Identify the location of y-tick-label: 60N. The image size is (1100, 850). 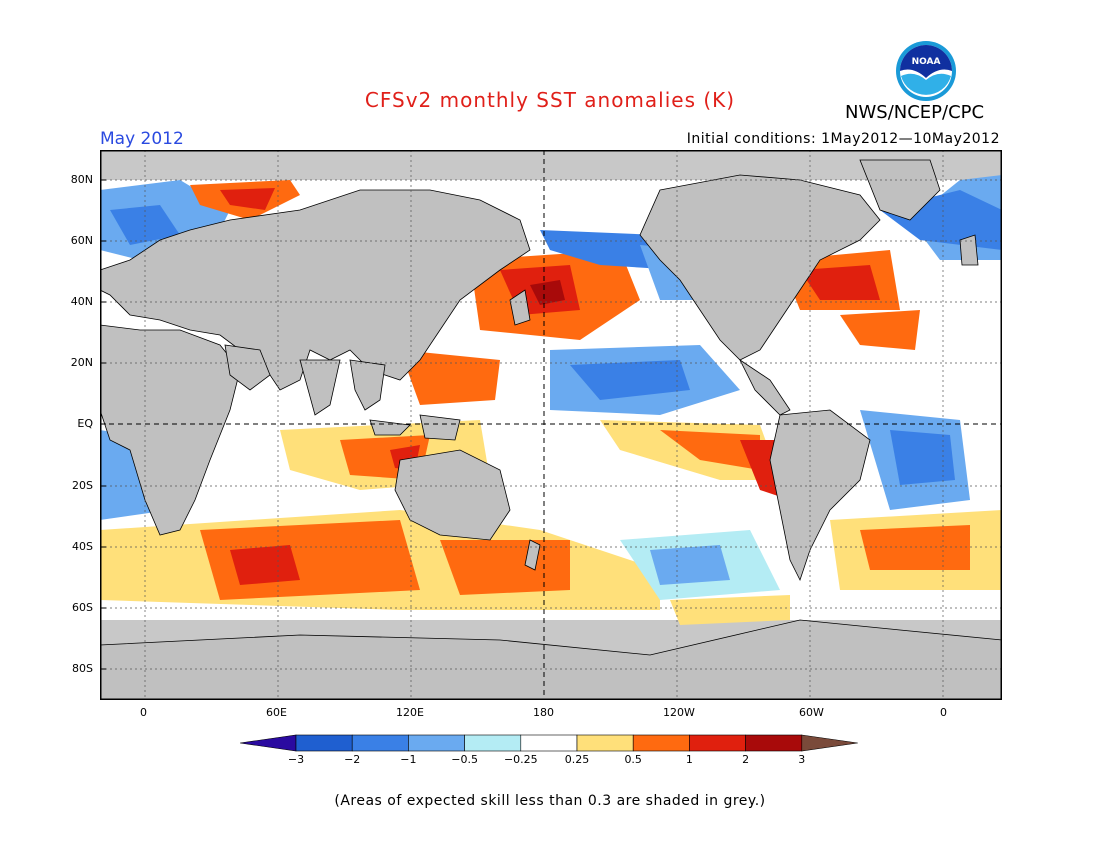
(81, 240).